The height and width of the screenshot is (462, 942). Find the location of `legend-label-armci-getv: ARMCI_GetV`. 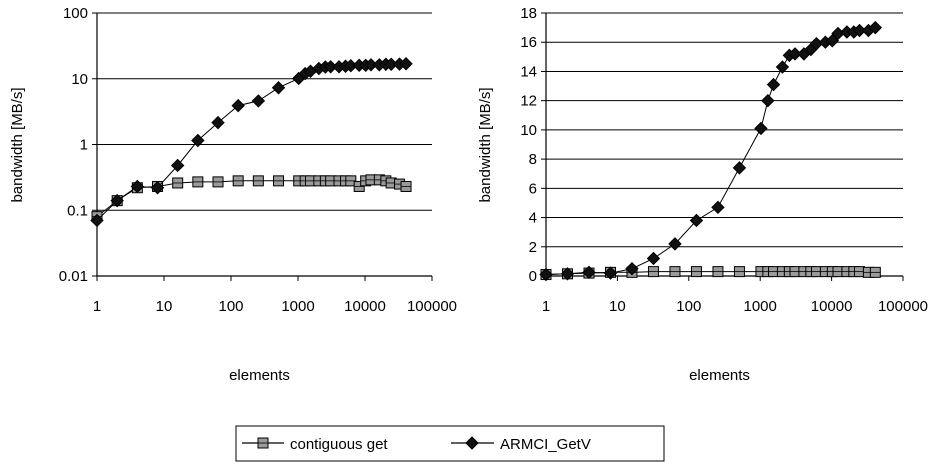

legend-label-armci-getv: ARMCI_GetV is located at coordinates (545, 444).